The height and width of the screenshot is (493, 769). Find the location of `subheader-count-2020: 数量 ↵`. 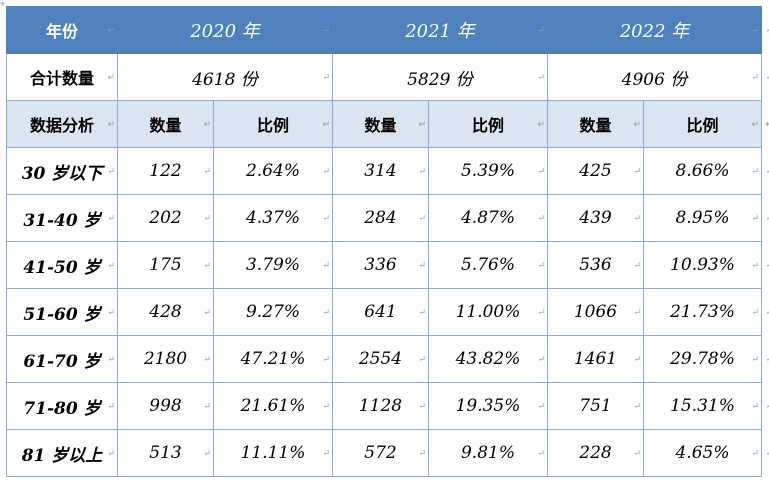

subheader-count-2020: 数量 ↵ is located at coordinates (165, 124).